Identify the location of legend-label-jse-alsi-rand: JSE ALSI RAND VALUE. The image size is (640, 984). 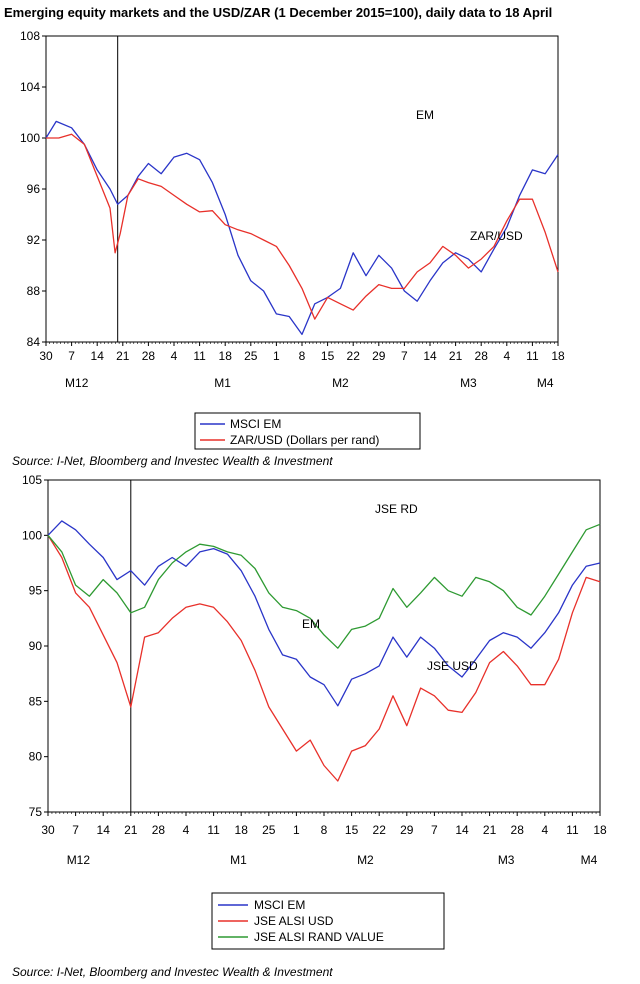
(319, 937).